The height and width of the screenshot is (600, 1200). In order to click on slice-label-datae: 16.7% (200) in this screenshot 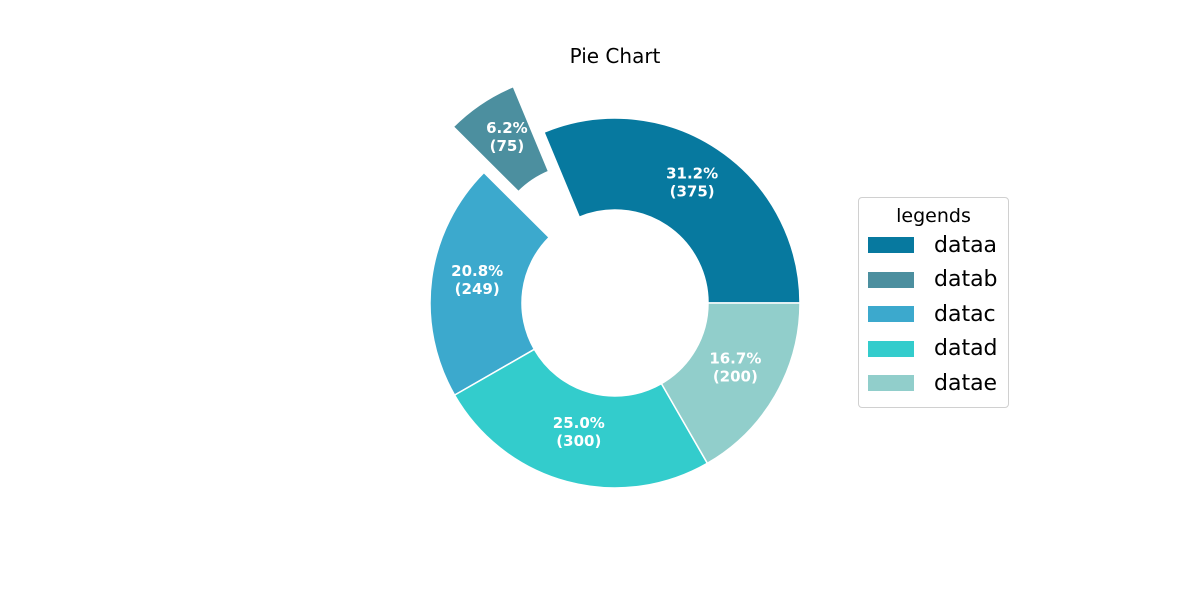, I will do `click(735, 368)`.